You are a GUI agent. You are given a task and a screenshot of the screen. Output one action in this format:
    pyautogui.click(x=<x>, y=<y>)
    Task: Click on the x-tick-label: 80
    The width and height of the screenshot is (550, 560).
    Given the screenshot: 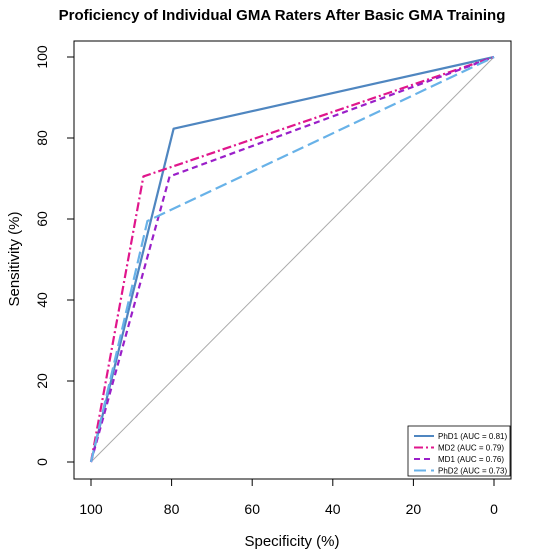 What is the action you would take?
    pyautogui.click(x=172, y=509)
    